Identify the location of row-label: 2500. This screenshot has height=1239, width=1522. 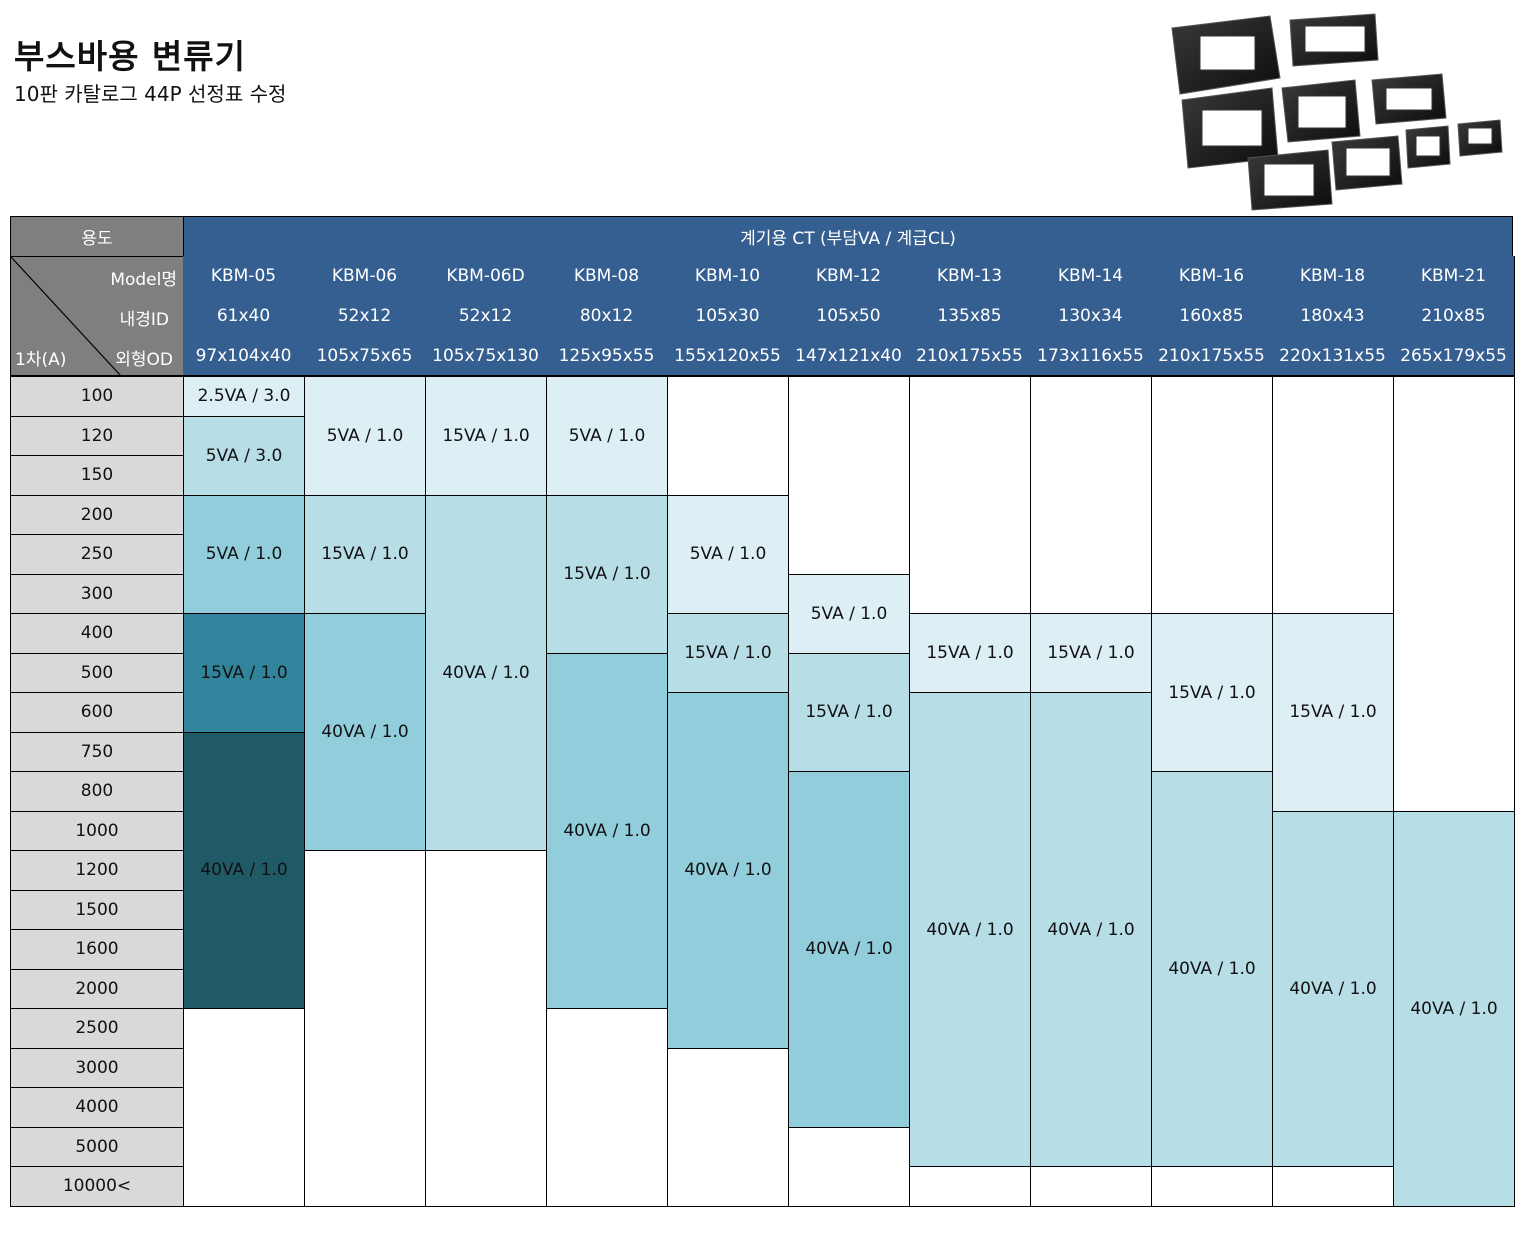
(97, 1028).